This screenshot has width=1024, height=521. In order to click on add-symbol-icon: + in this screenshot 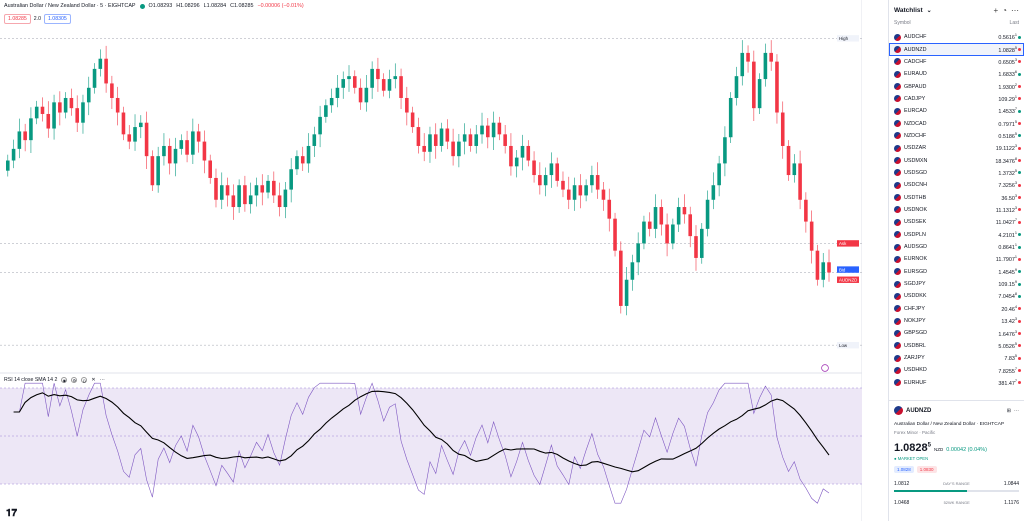, I will do `click(996, 10)`.